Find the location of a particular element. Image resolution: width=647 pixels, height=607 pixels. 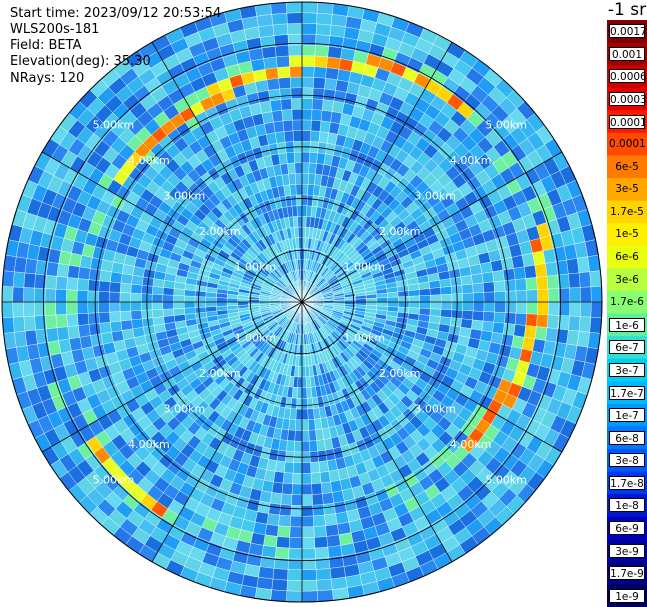

device-name-text: WLS200s-181 is located at coordinates (55, 29).